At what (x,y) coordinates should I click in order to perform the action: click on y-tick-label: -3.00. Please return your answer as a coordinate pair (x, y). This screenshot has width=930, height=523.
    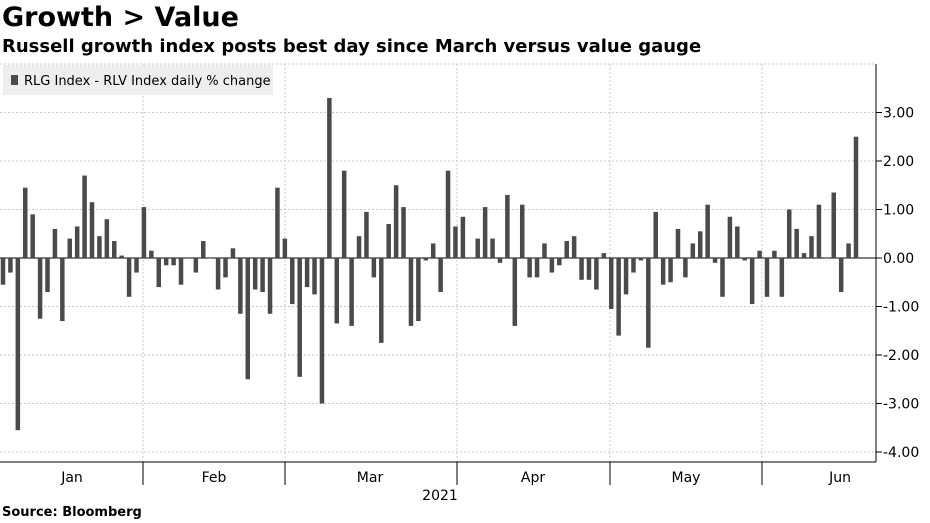
    Looking at the image, I should click on (901, 405).